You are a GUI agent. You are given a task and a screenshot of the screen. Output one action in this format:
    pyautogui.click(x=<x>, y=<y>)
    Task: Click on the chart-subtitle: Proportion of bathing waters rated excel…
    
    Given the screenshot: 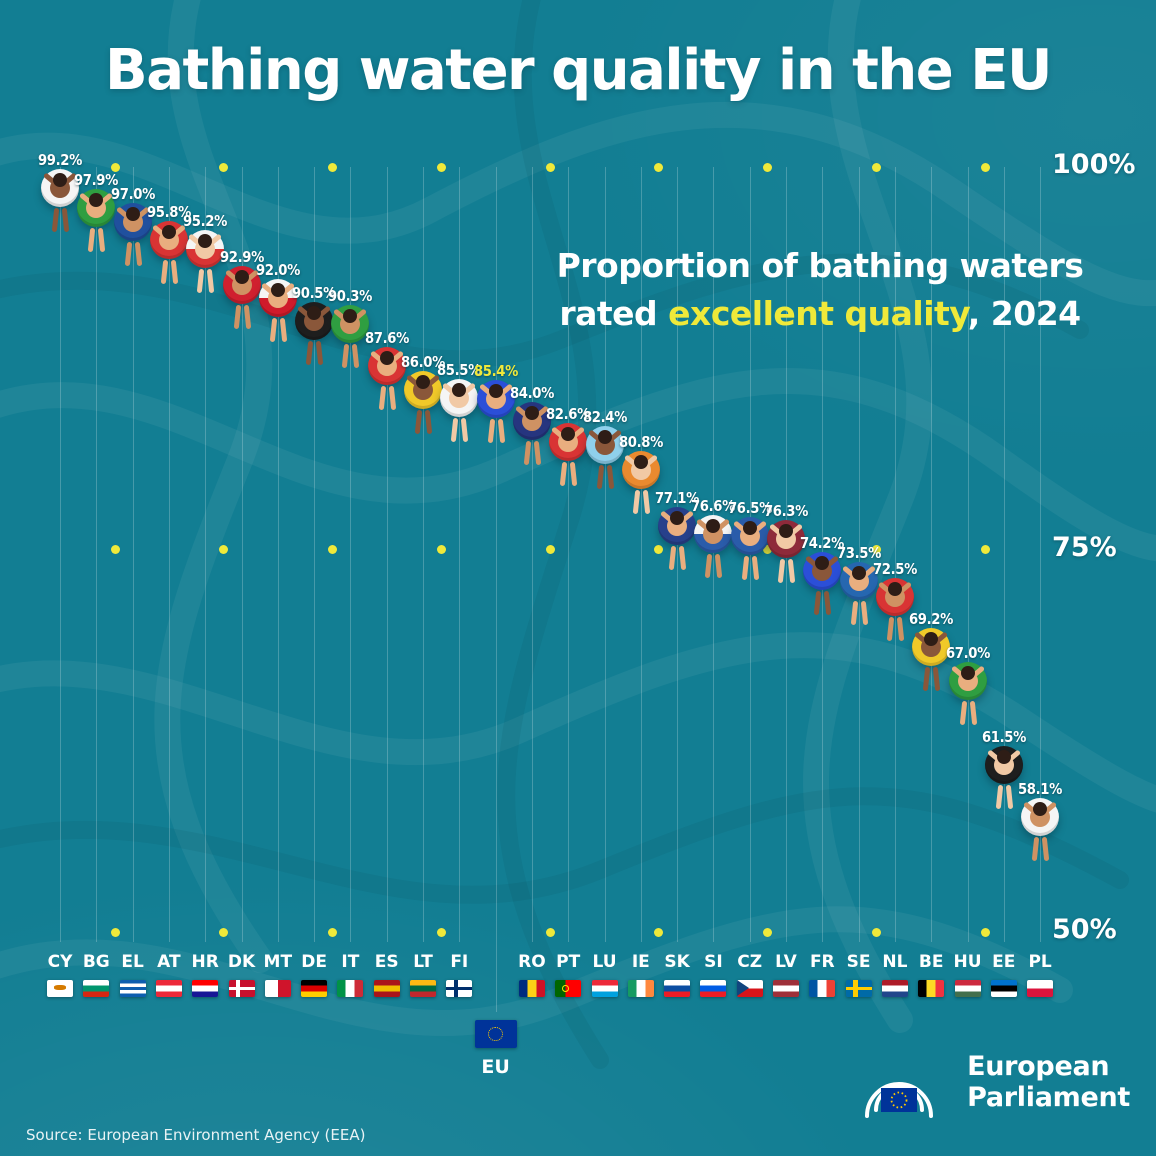 What is the action you would take?
    pyautogui.click(x=820, y=290)
    